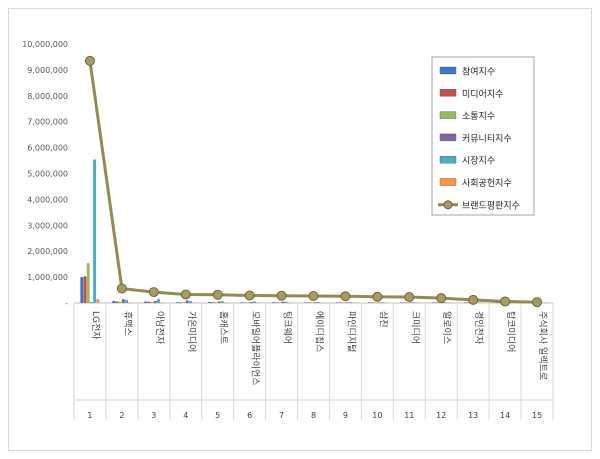  What do you see at coordinates (319, 331) in the screenshot?
I see `category-label: 에이디칩스` at bounding box center [319, 331].